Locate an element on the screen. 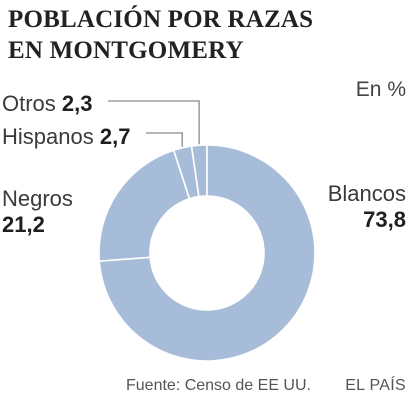 Image resolution: width=414 pixels, height=406 pixels. leader-line-otros is located at coordinates (154, 122).